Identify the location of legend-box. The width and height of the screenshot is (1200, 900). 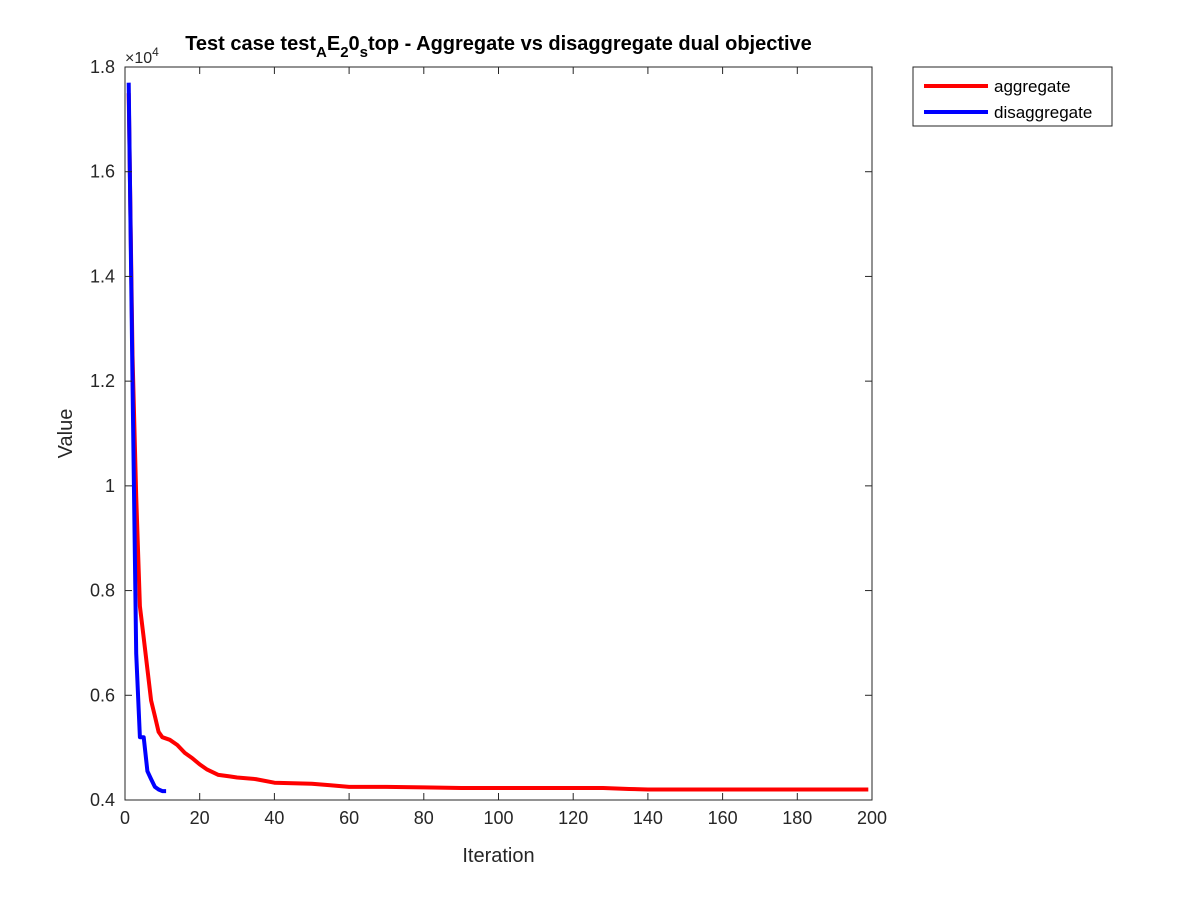
(1012, 96).